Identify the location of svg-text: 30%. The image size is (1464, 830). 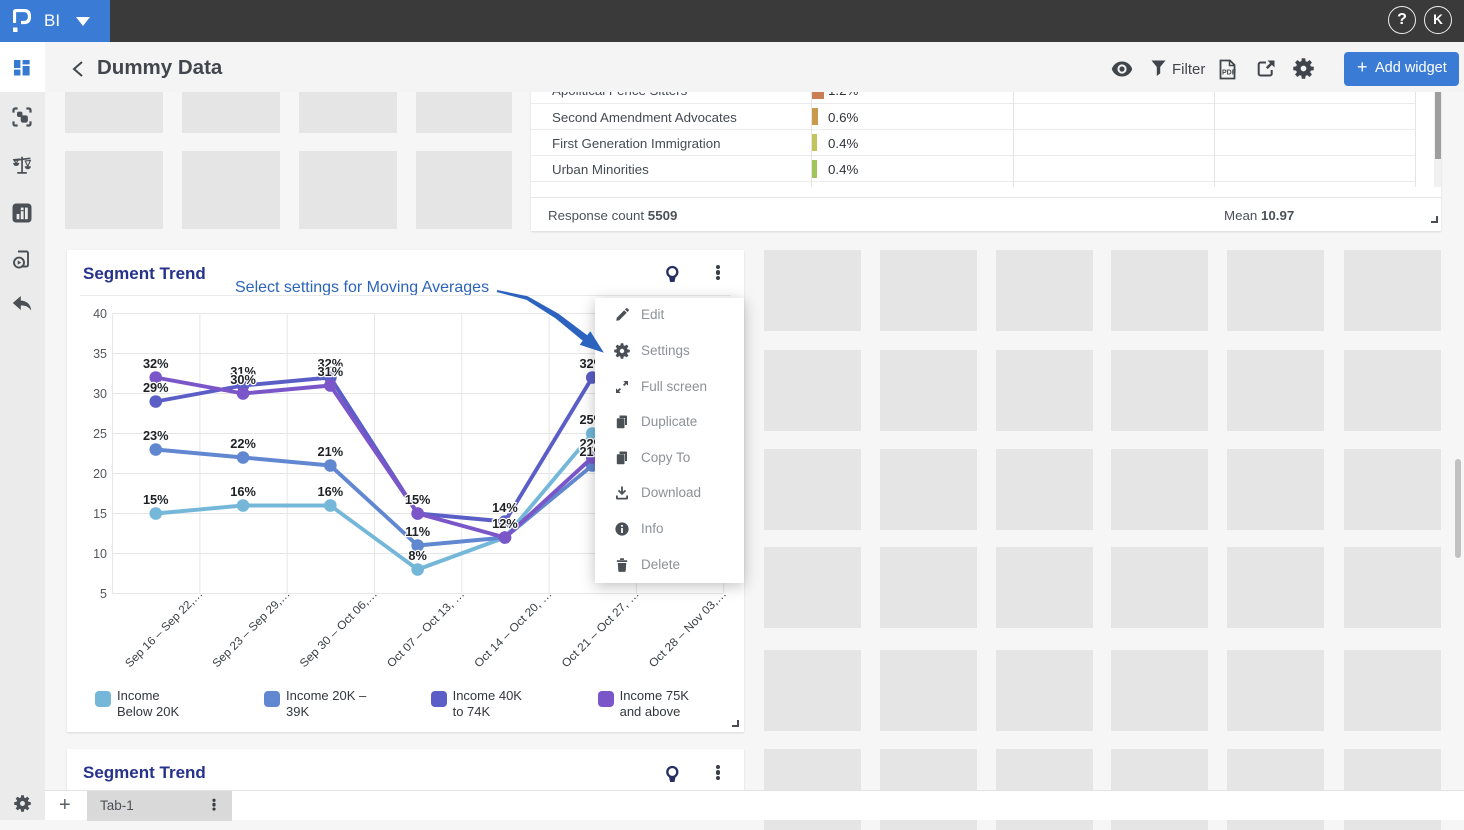
(243, 379).